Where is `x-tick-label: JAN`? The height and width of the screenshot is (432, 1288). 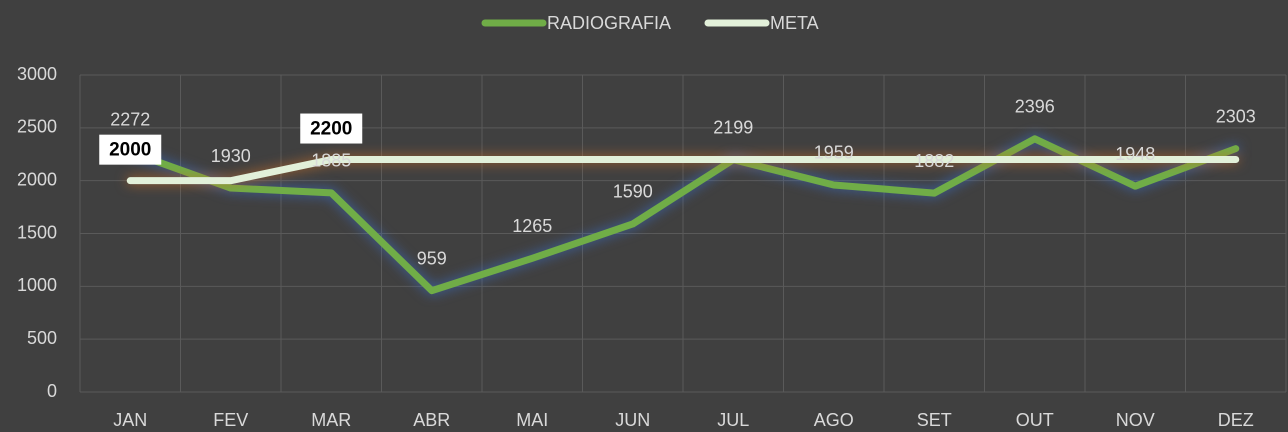
x-tick-label: JAN is located at coordinates (130, 420).